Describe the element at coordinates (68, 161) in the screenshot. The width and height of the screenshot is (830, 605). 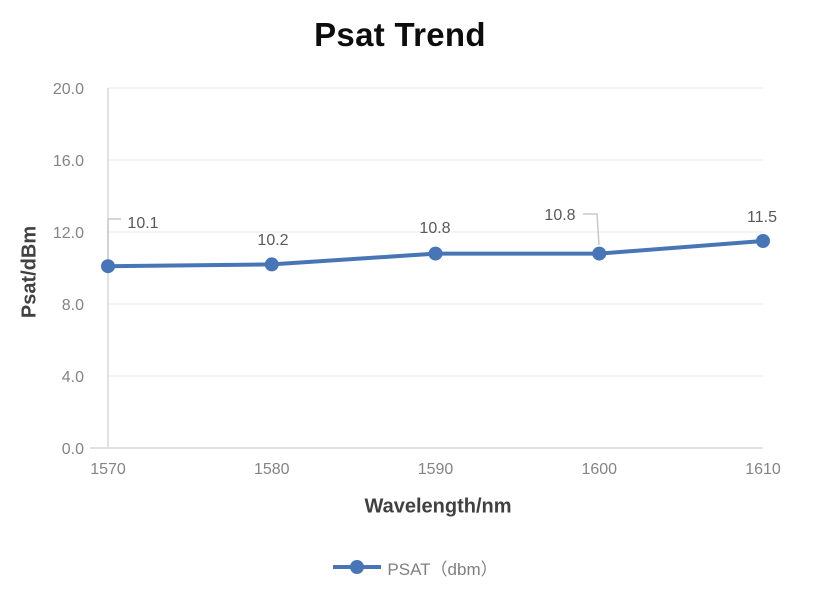
I see `y-tick-label: 16.0` at that location.